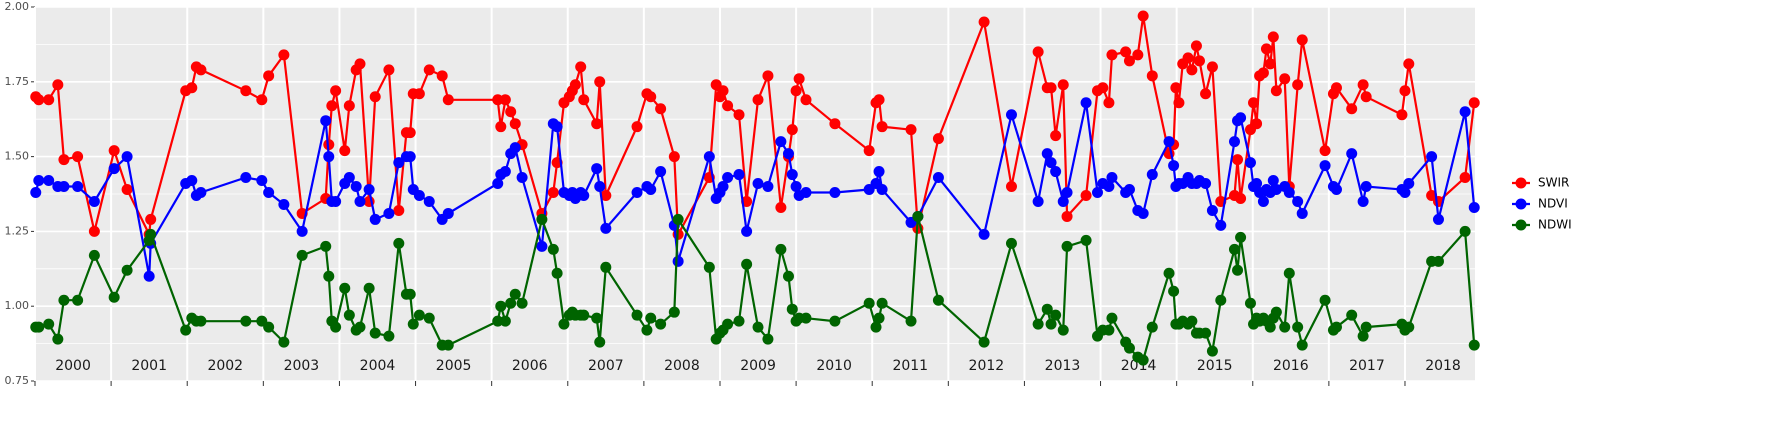 Image resolution: width=1773 pixels, height=442 pixels. Describe the element at coordinates (987, 366) in the screenshot. I see `x-tick-label: 2012` at that location.